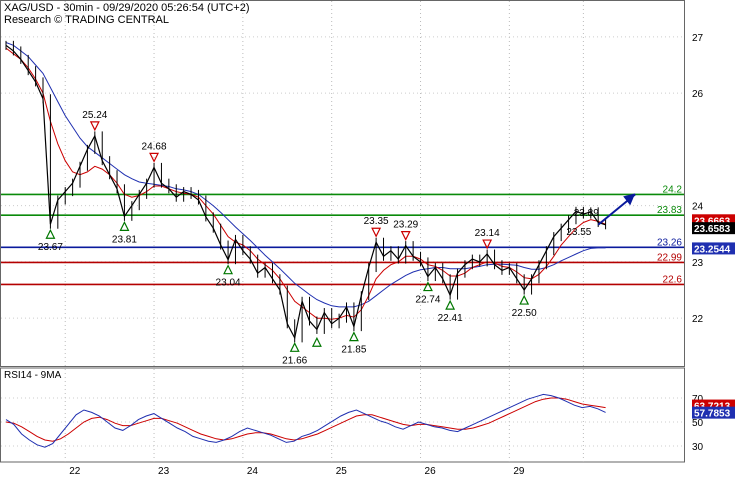 This screenshot has width=735, height=480. What do you see at coordinates (698, 207) in the screenshot?
I see `y-tick-label: 24` at bounding box center [698, 207].